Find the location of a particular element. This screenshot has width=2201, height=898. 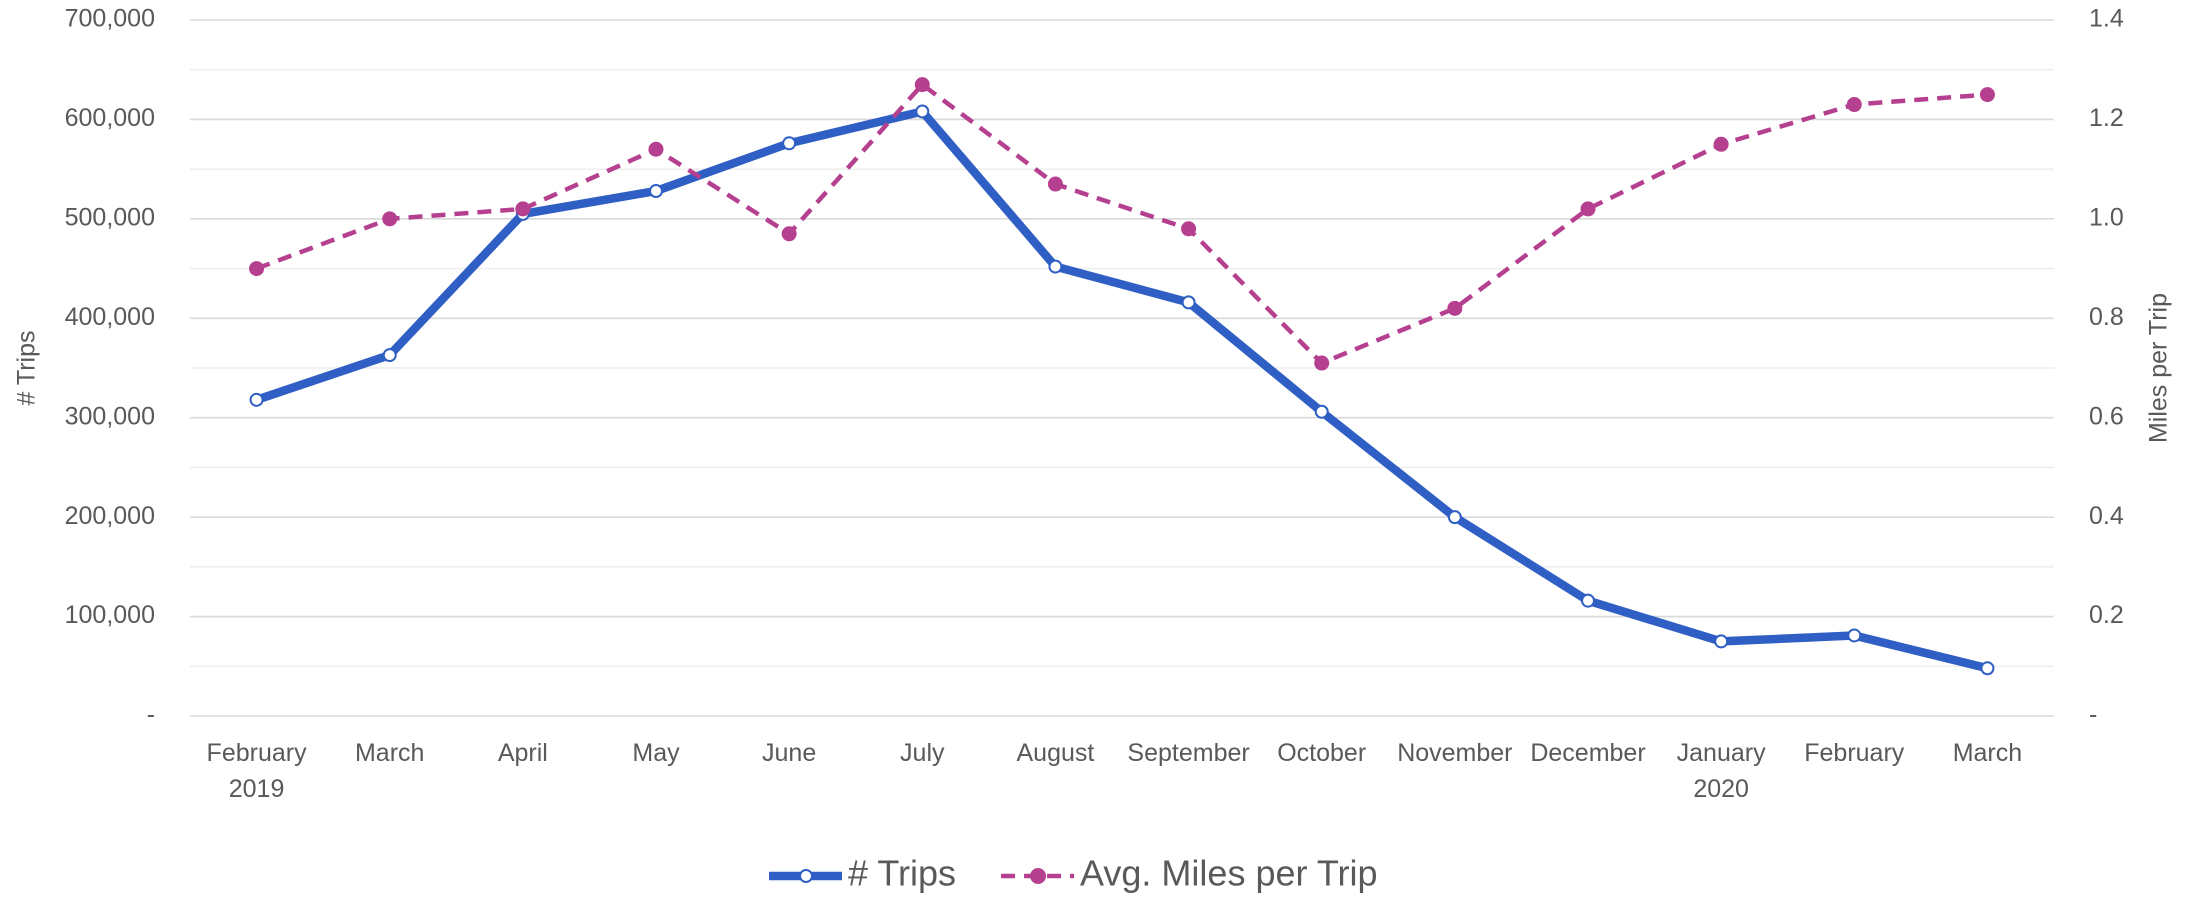

x-tick-label: February 2019 is located at coordinates (257, 771).